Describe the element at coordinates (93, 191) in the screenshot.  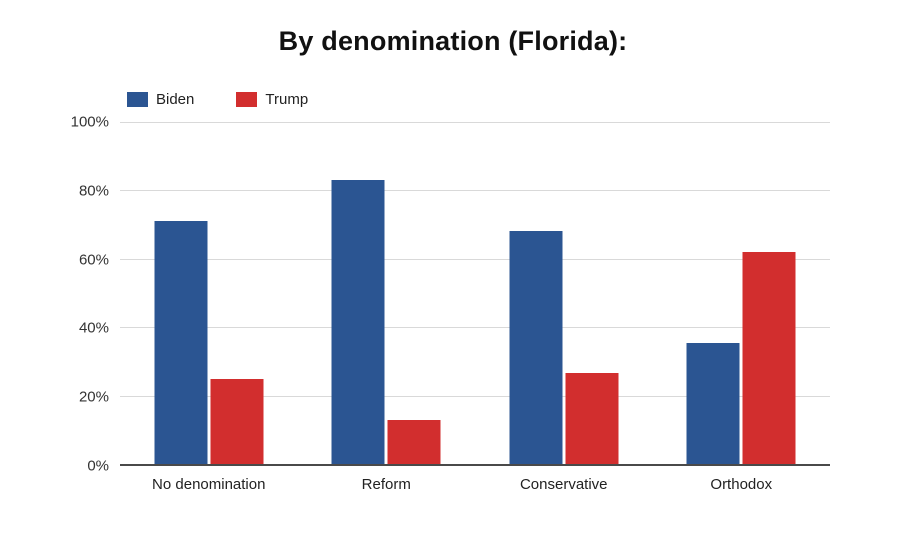
I see `y-tick-label: 80%` at that location.